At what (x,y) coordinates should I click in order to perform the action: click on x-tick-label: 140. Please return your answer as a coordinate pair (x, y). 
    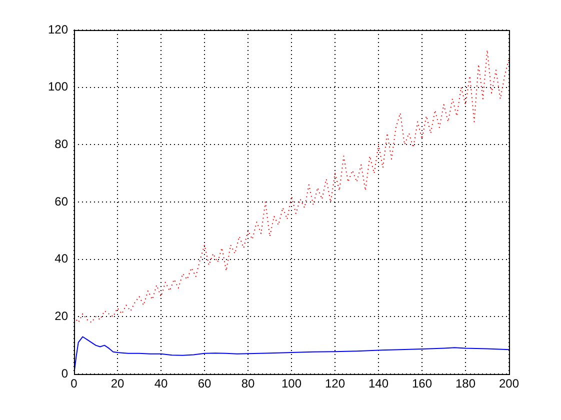
    Looking at the image, I should click on (378, 383).